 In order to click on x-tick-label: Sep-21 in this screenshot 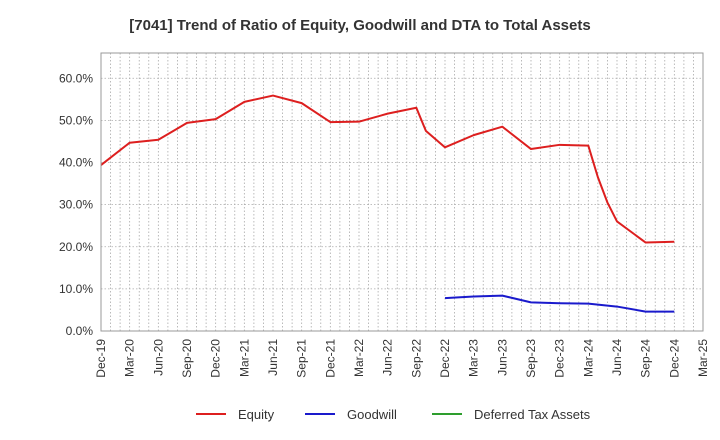, I will do `click(302, 358)`.